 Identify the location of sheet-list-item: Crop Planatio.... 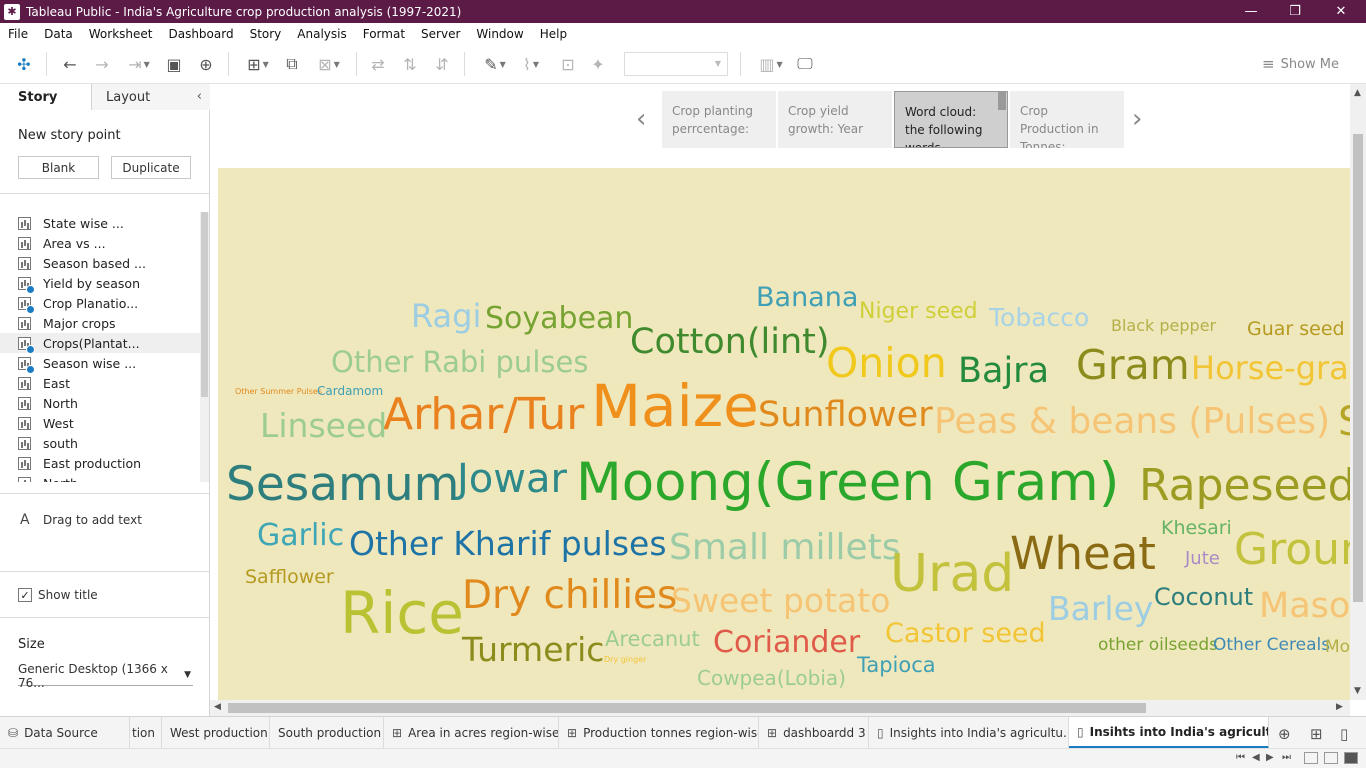
(100, 303).